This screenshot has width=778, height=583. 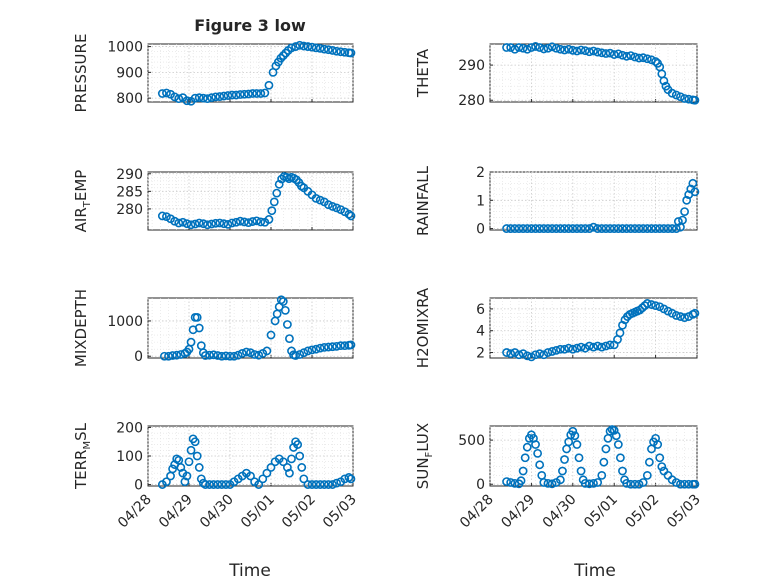 I want to click on y-tick-label: 0, so click(x=480, y=230).